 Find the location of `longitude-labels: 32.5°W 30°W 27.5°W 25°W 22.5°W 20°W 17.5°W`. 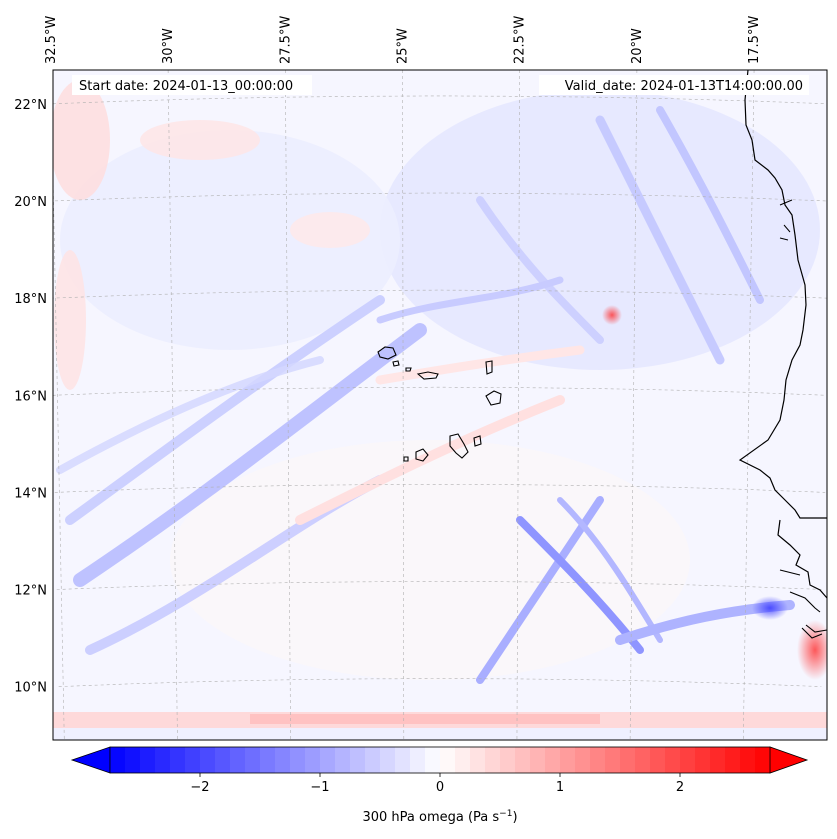

longitude-labels: 32.5°W 30°W 27.5°W 25°W 22.5°W 20°W 17.5°W is located at coordinates (403, 40).